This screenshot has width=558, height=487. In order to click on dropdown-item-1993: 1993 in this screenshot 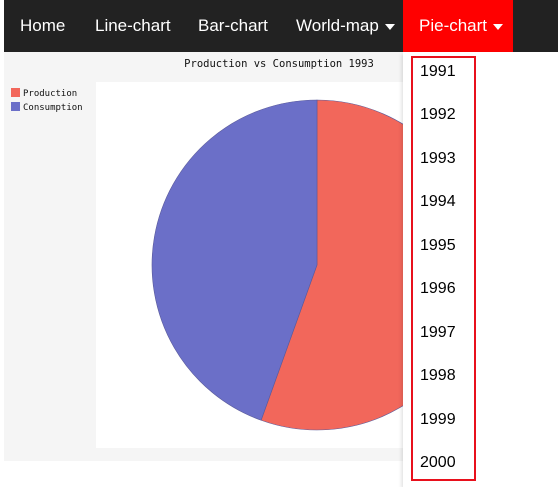, I will do `click(438, 158)`.